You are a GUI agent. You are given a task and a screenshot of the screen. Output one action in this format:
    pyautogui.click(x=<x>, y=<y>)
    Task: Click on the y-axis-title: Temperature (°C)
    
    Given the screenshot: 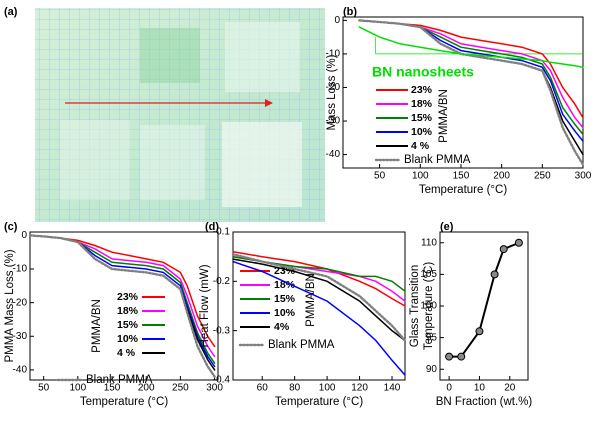 What is the action you would take?
    pyautogui.click(x=429, y=306)
    